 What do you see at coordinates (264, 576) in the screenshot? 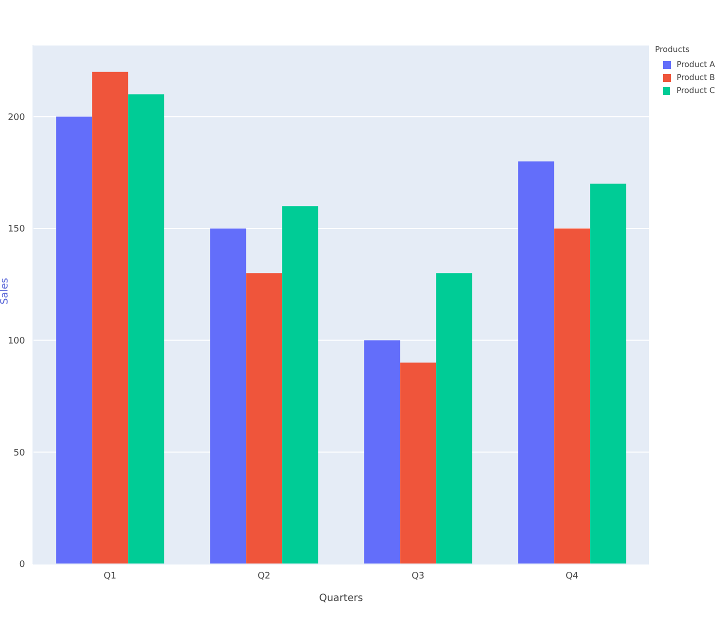
I see `x-tick-label: Q2` at bounding box center [264, 576].